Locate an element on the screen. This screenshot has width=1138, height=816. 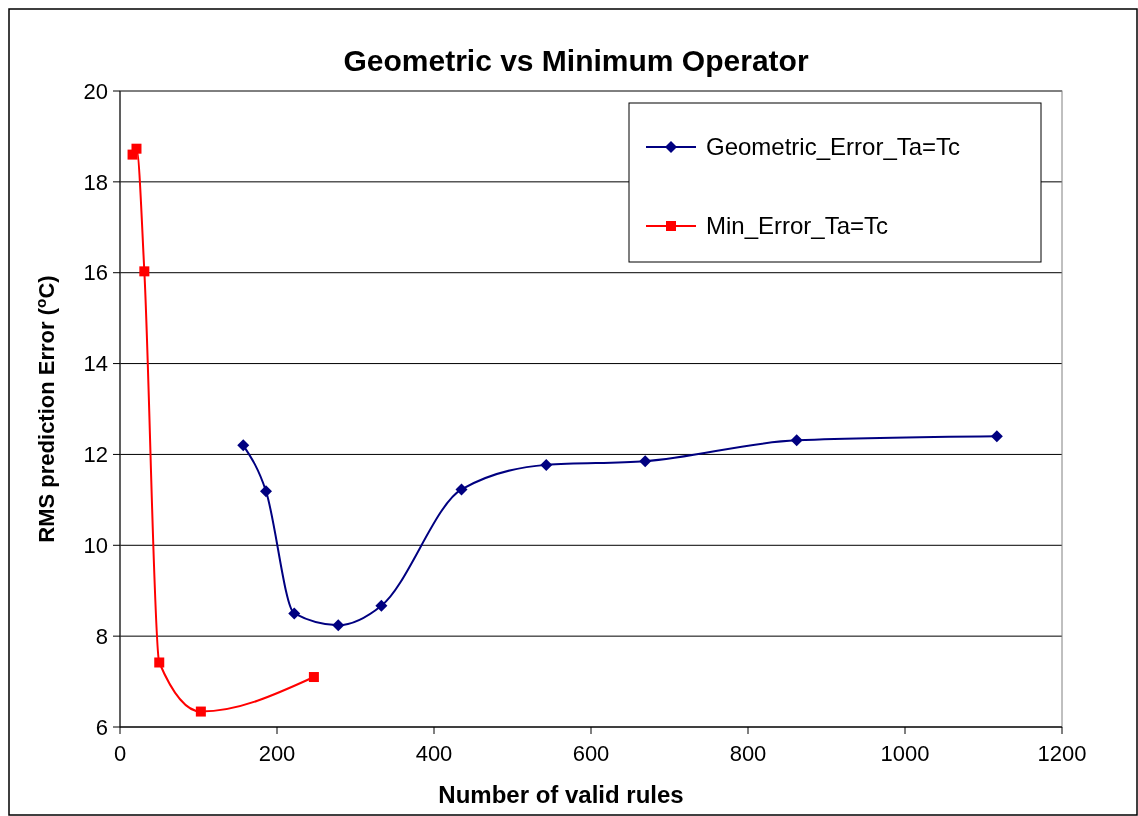
x-tick-label: 1000 is located at coordinates (905, 753).